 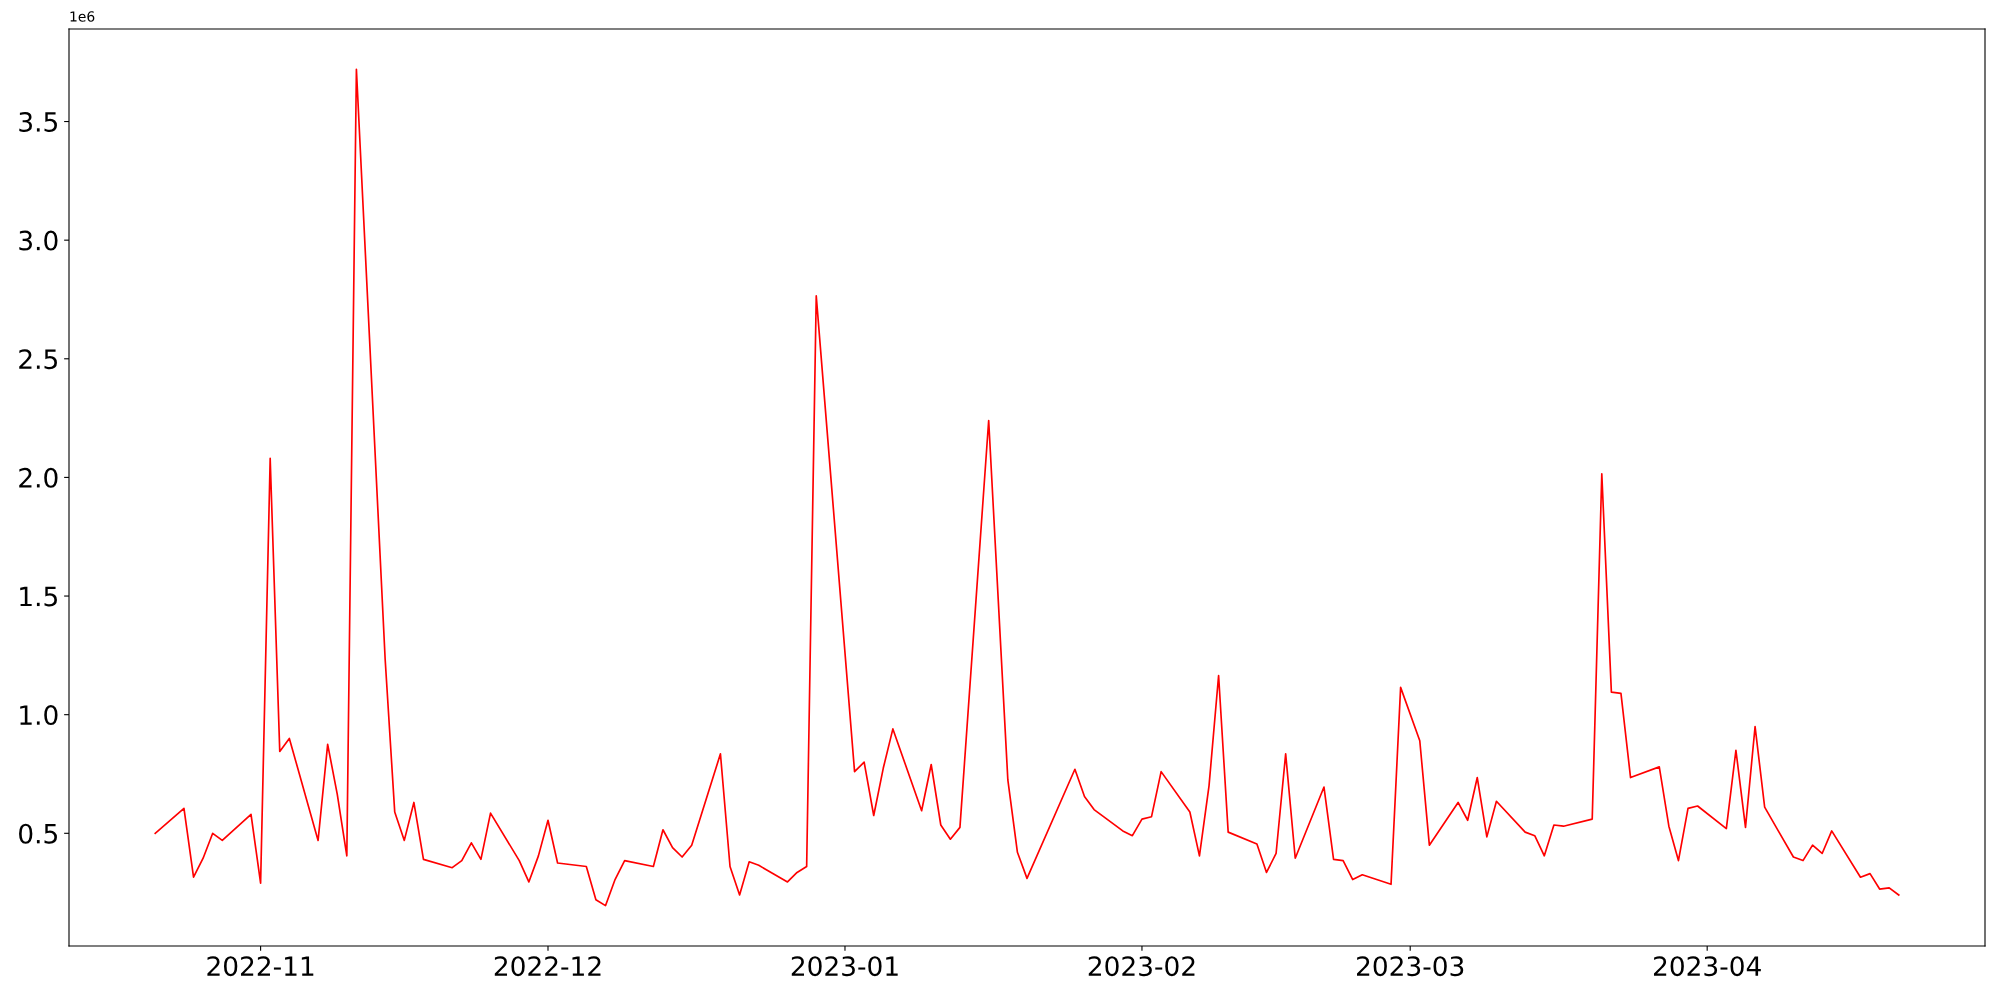 What do you see at coordinates (260, 966) in the screenshot?
I see `x-tick-label: 2022-11` at bounding box center [260, 966].